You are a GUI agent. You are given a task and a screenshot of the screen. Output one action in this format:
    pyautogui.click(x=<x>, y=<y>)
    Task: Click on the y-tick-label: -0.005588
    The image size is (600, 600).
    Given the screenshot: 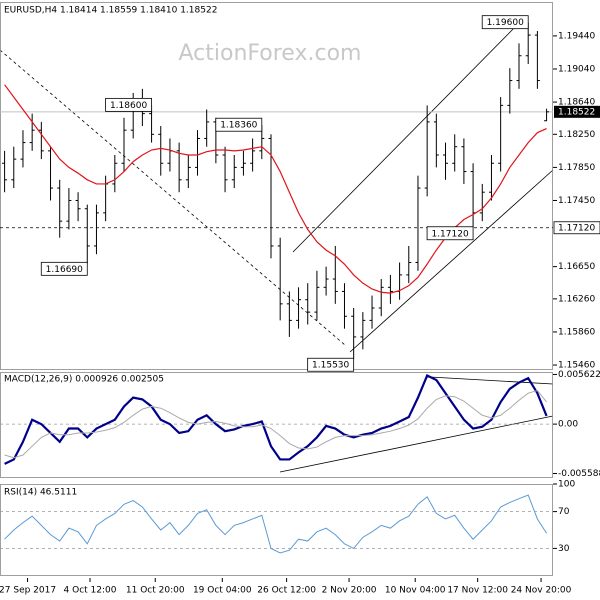 What is the action you would take?
    pyautogui.click(x=579, y=474)
    